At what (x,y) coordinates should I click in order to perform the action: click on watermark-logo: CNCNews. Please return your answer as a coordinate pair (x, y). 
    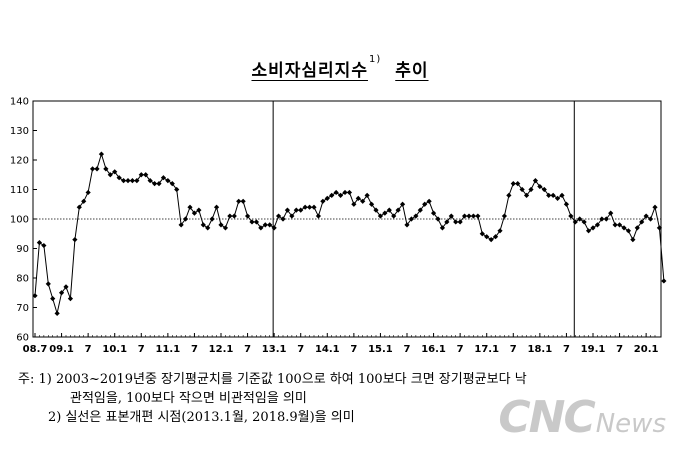
    Looking at the image, I should click on (582, 417).